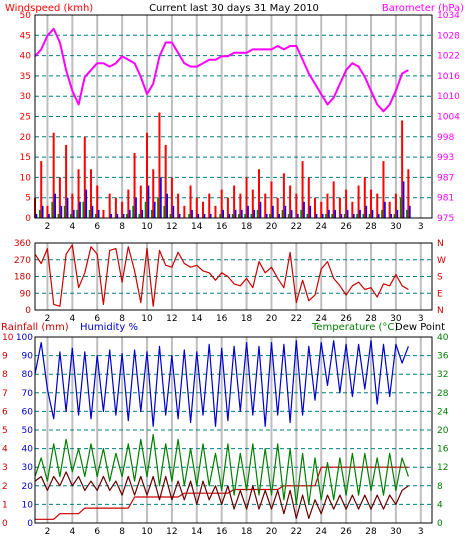 The image size is (468, 559). What do you see at coordinates (5, 357) in the screenshot?
I see `y-rain-tick-label: 9` at bounding box center [5, 357].